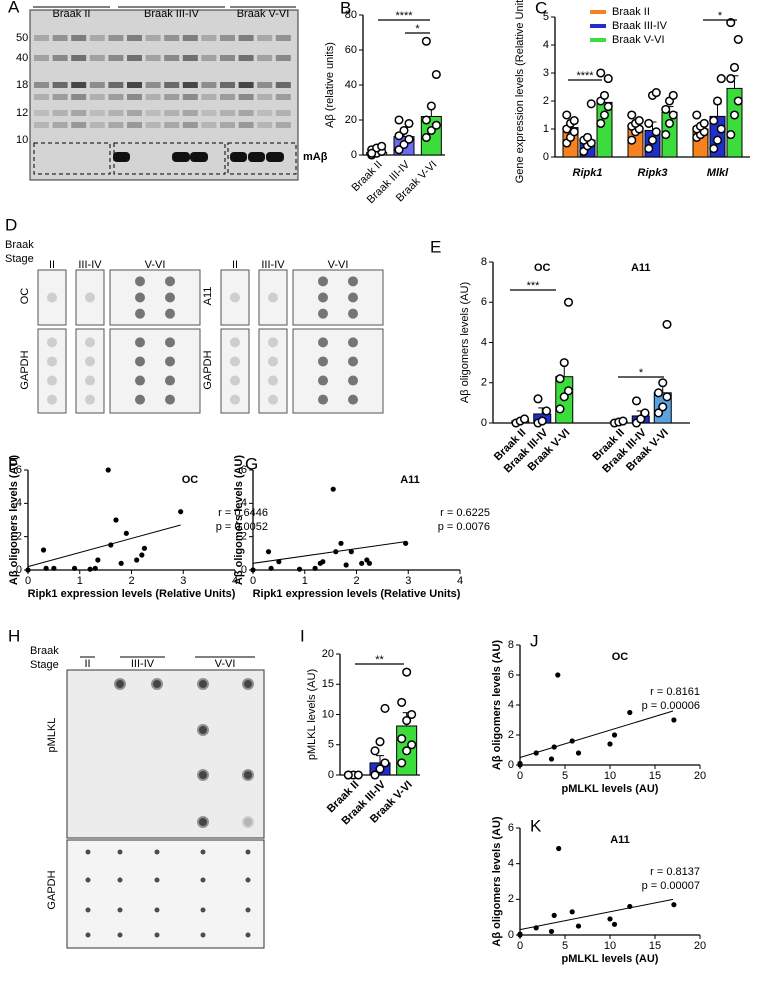 This screenshot has height=991, width=772. Describe the element at coordinates (328, 654) in the screenshot. I see `y-tick-label: 20` at that location.